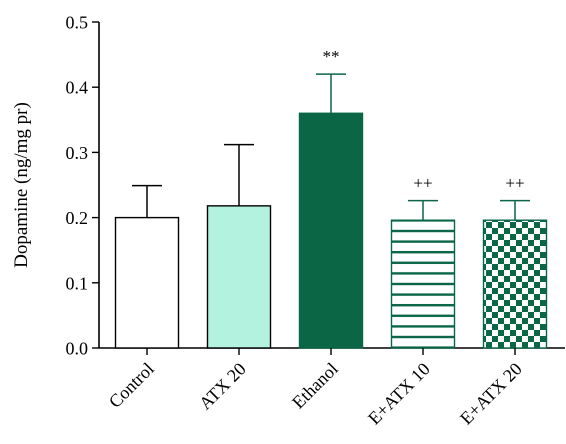 The image size is (566, 444). What do you see at coordinates (222, 386) in the screenshot?
I see `x-tick-label: ATX 20` at bounding box center [222, 386].